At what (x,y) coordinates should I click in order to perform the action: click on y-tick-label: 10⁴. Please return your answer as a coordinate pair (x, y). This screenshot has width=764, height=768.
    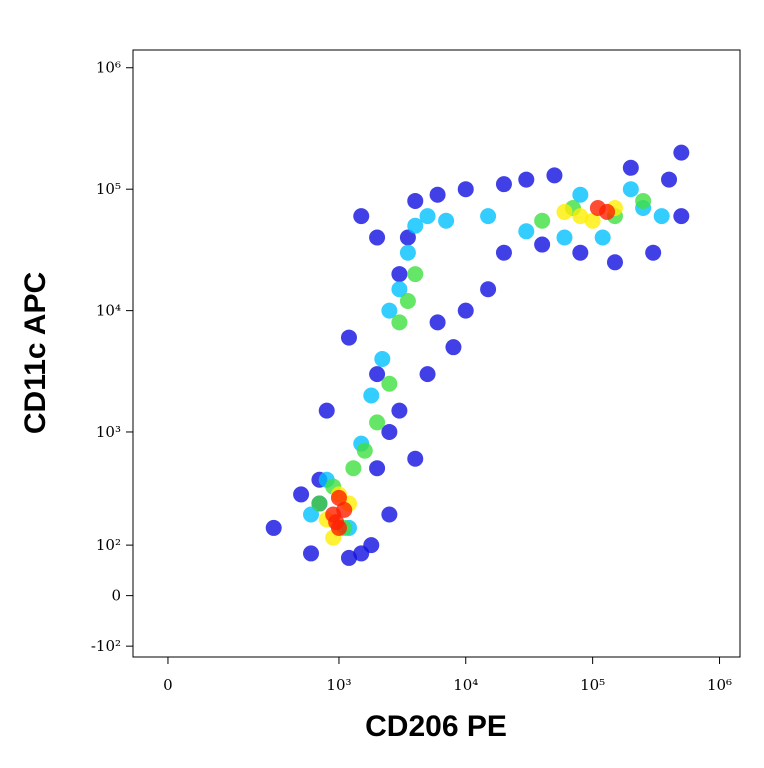
    Looking at the image, I should click on (108, 311).